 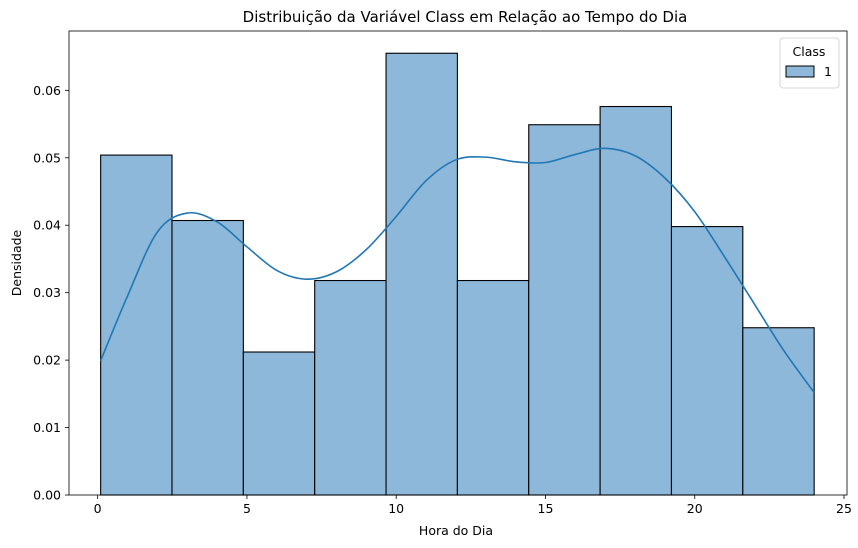 I want to click on x-tick-label: 15, so click(x=546, y=508).